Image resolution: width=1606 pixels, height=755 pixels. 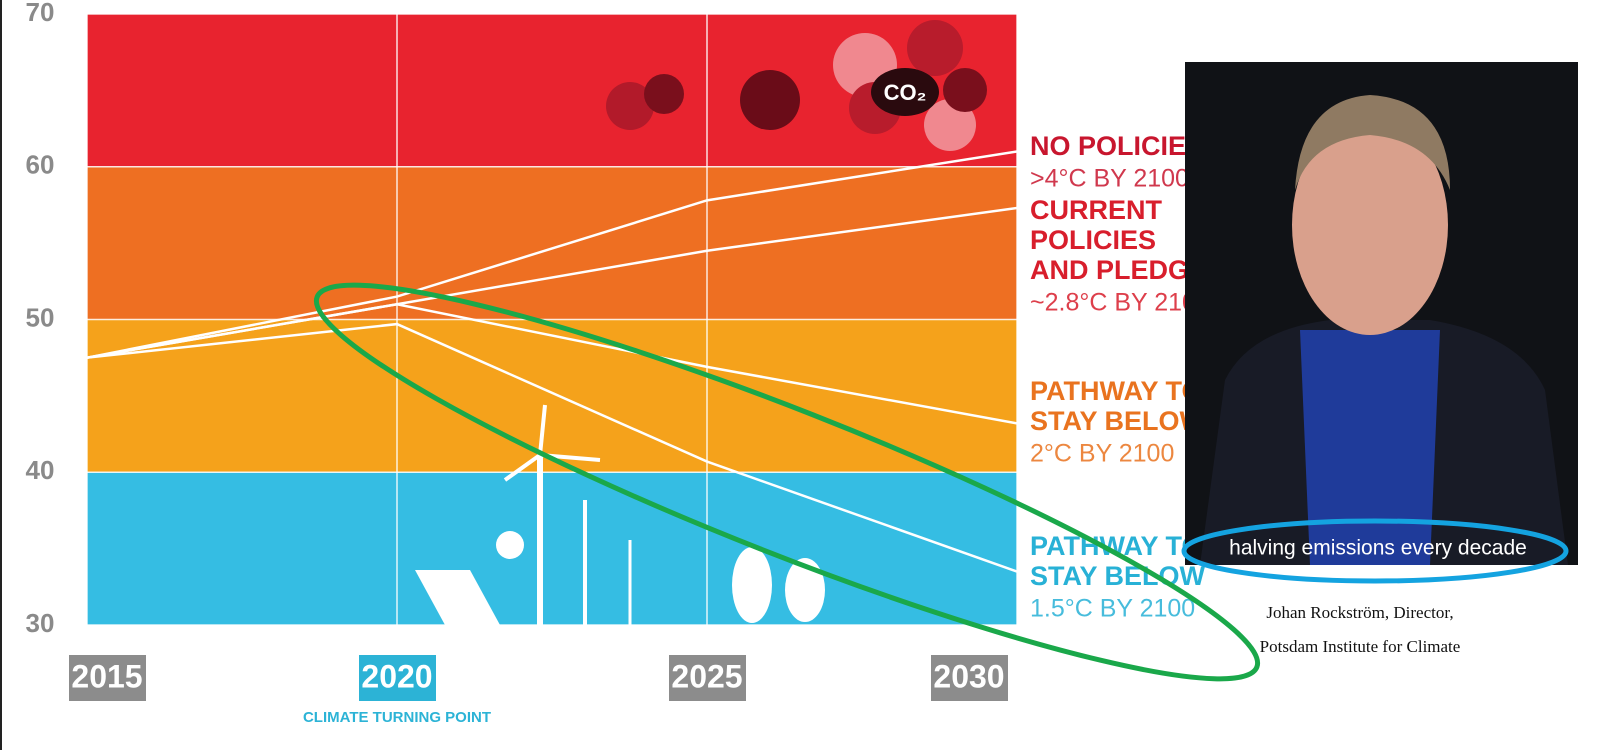 I want to click on y-tick-label: 70, so click(x=40, y=13).